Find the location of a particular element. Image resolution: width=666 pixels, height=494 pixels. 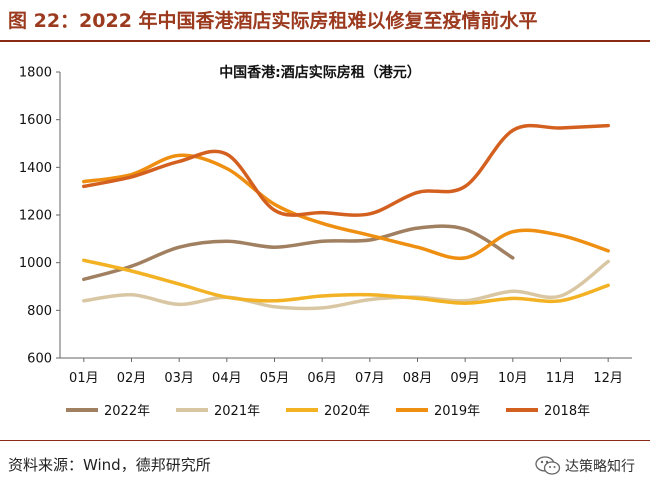

y-tick-label: 1800 is located at coordinates (35, 73).